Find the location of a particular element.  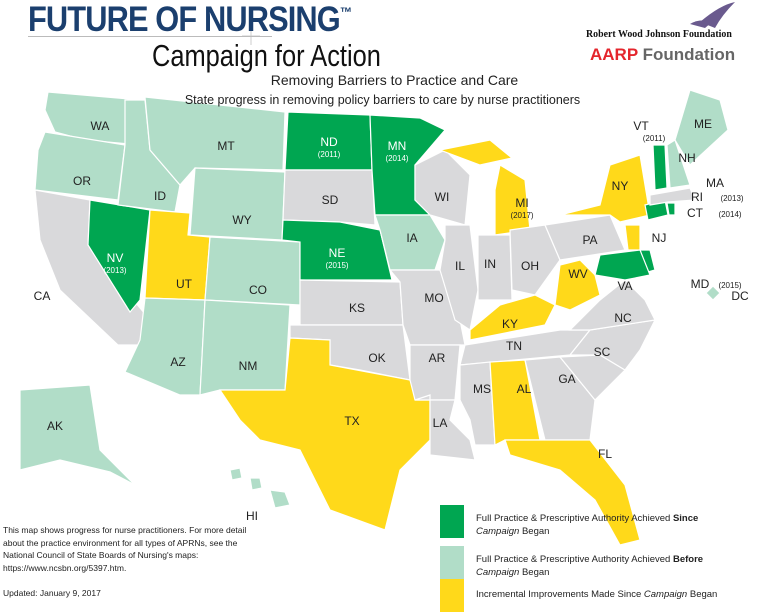

state-label-al: AL is located at coordinates (524, 389).